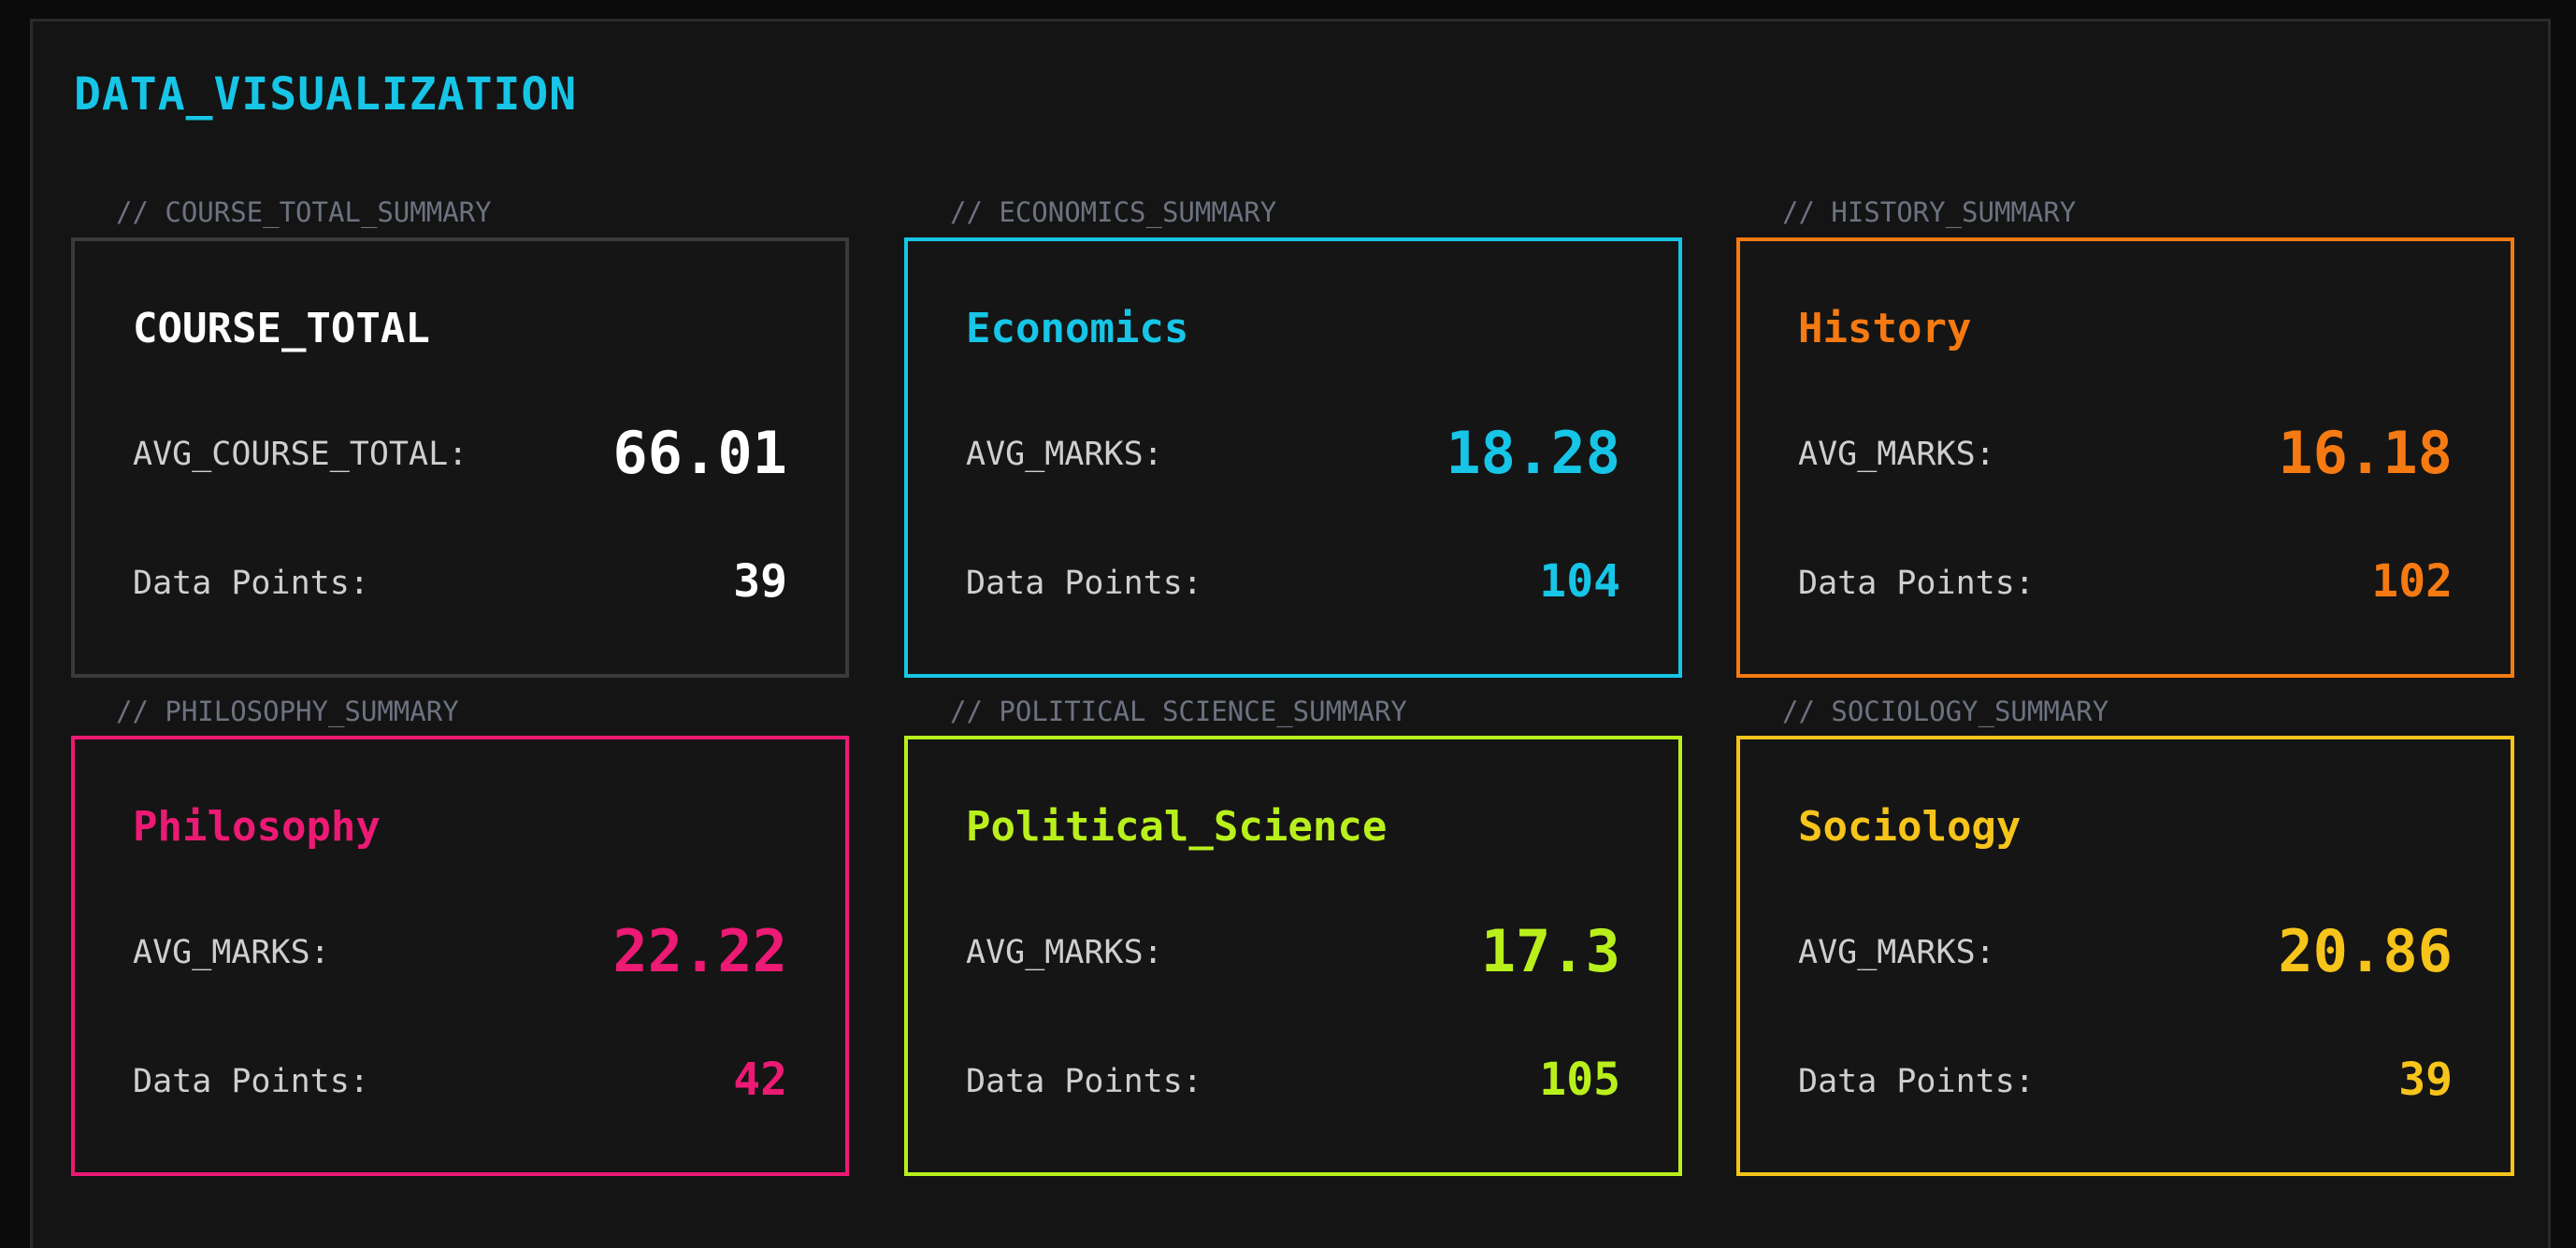 The width and height of the screenshot is (2576, 1248). What do you see at coordinates (1930, 212) in the screenshot?
I see `history-summary-label: // HISTORY_SUMMARY` at bounding box center [1930, 212].